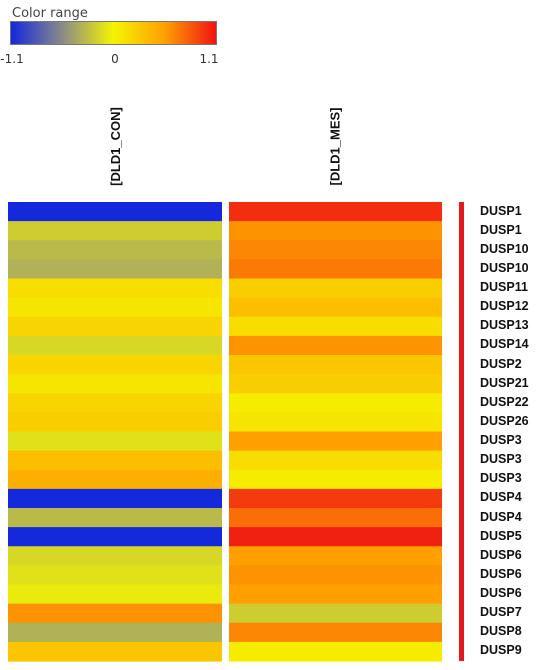 The width and height of the screenshot is (550, 670). What do you see at coordinates (504, 344) in the screenshot?
I see `row-label: DUSP14` at bounding box center [504, 344].